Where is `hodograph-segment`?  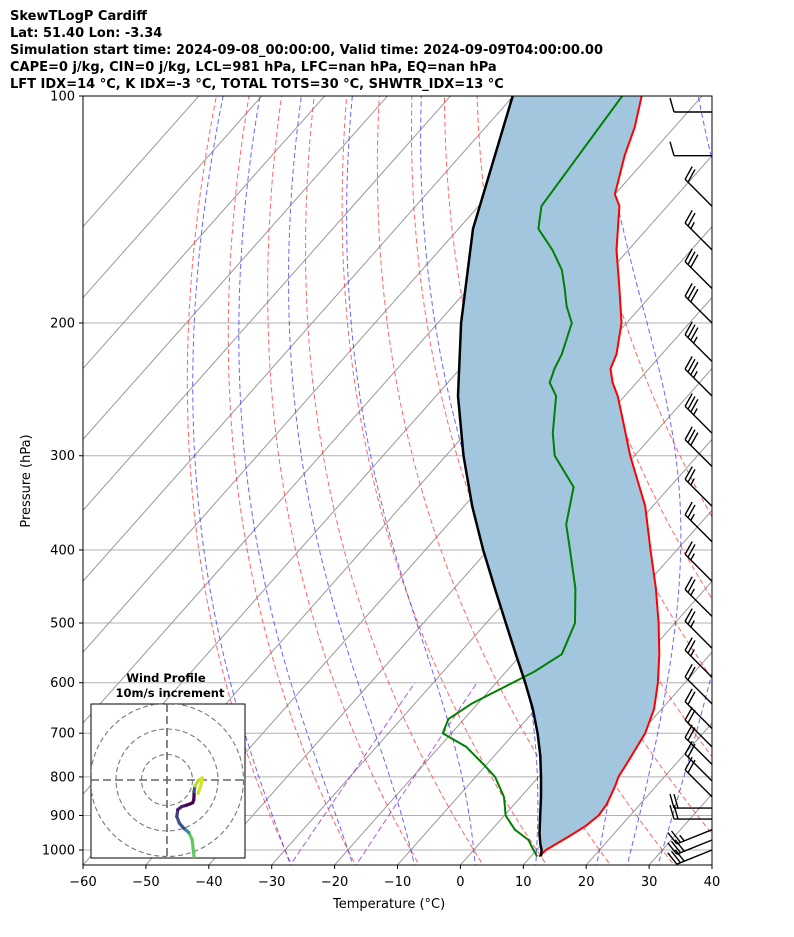 hodograph-segment is located at coordinates (199, 790).